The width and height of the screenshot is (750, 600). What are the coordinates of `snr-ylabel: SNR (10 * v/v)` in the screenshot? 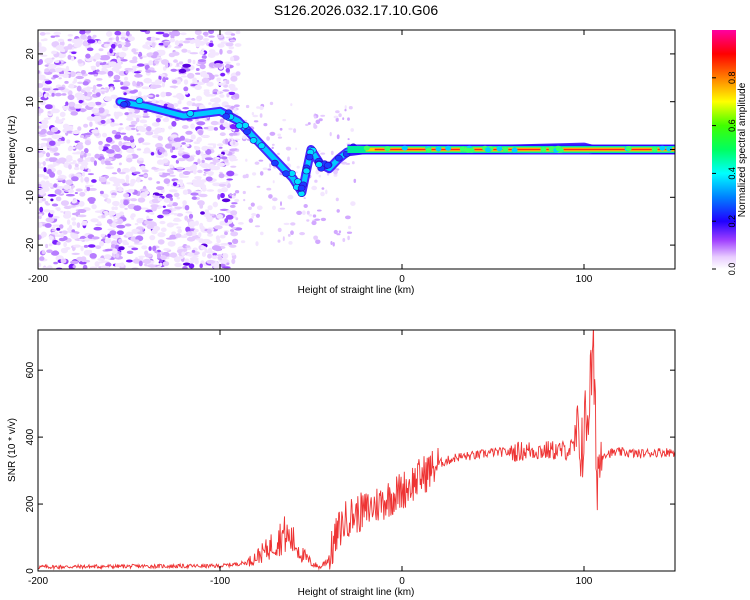 It's located at (12, 450).